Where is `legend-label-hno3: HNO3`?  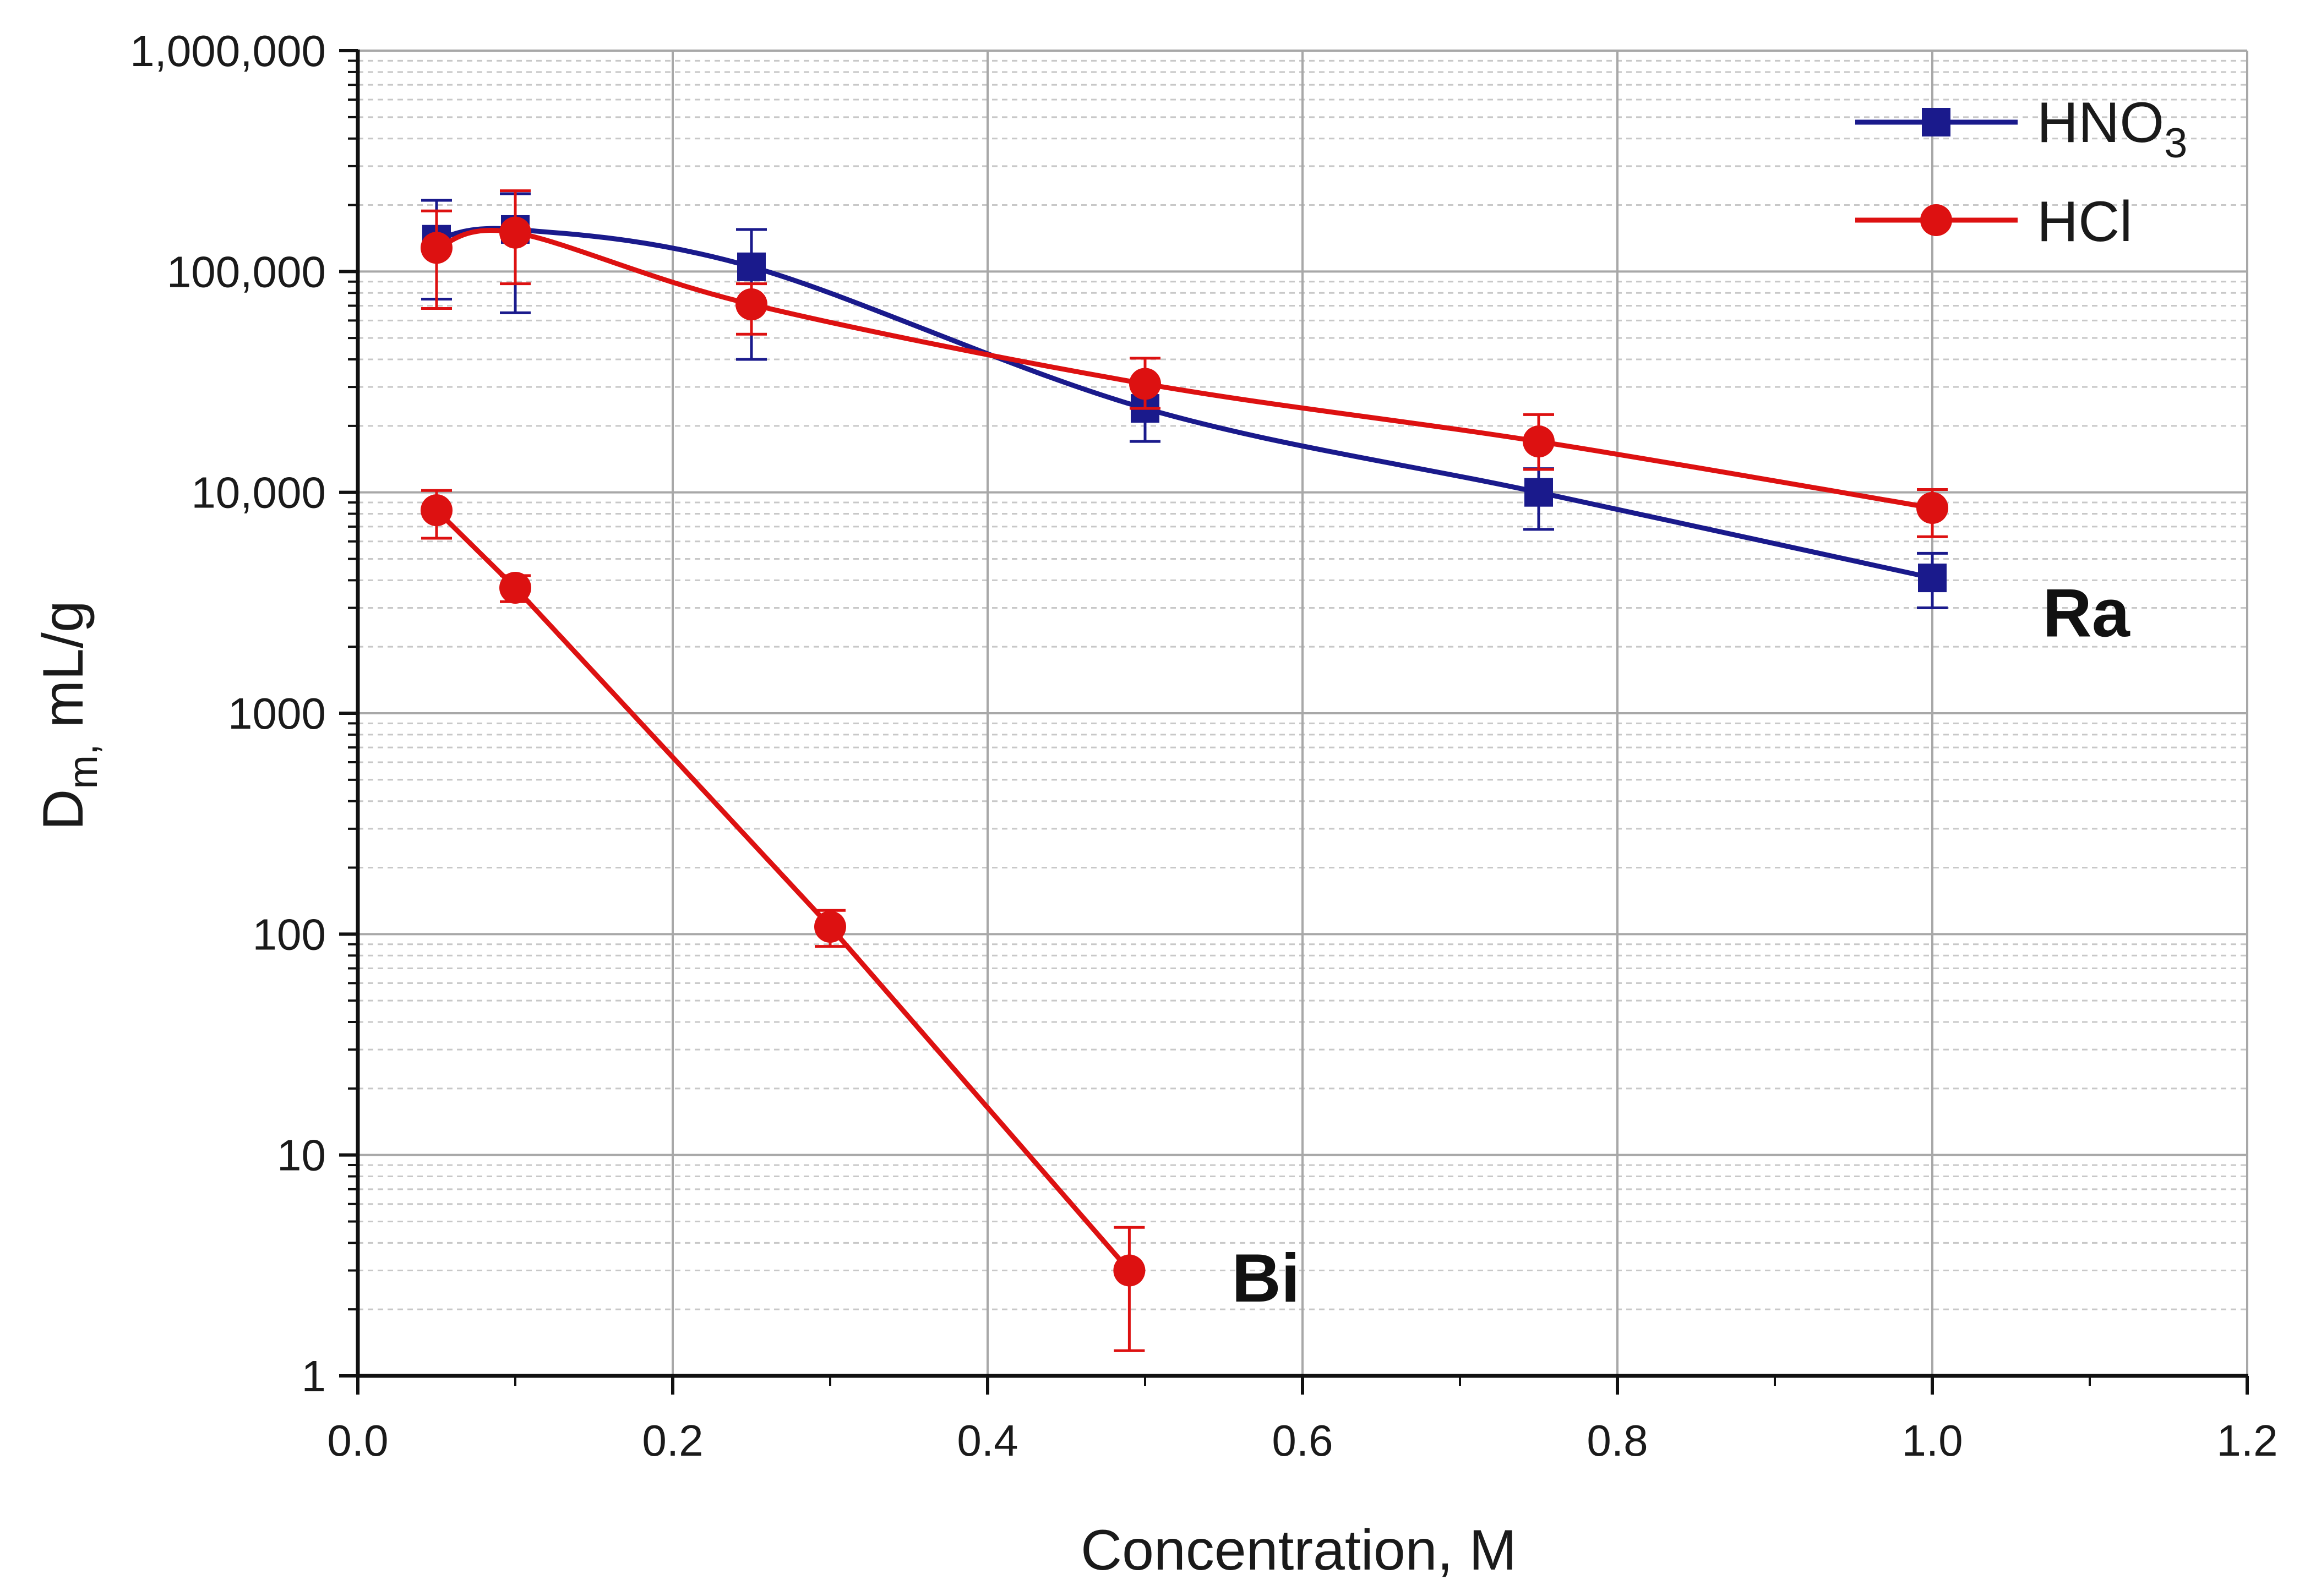 legend-label-hno3: HNO3 is located at coordinates (2112, 129).